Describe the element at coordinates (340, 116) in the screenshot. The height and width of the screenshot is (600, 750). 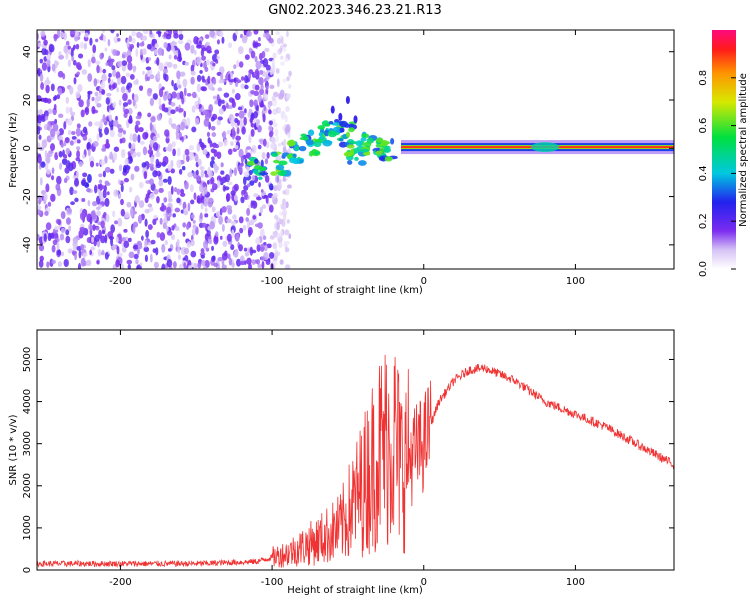
I see `chirp-spike` at that location.